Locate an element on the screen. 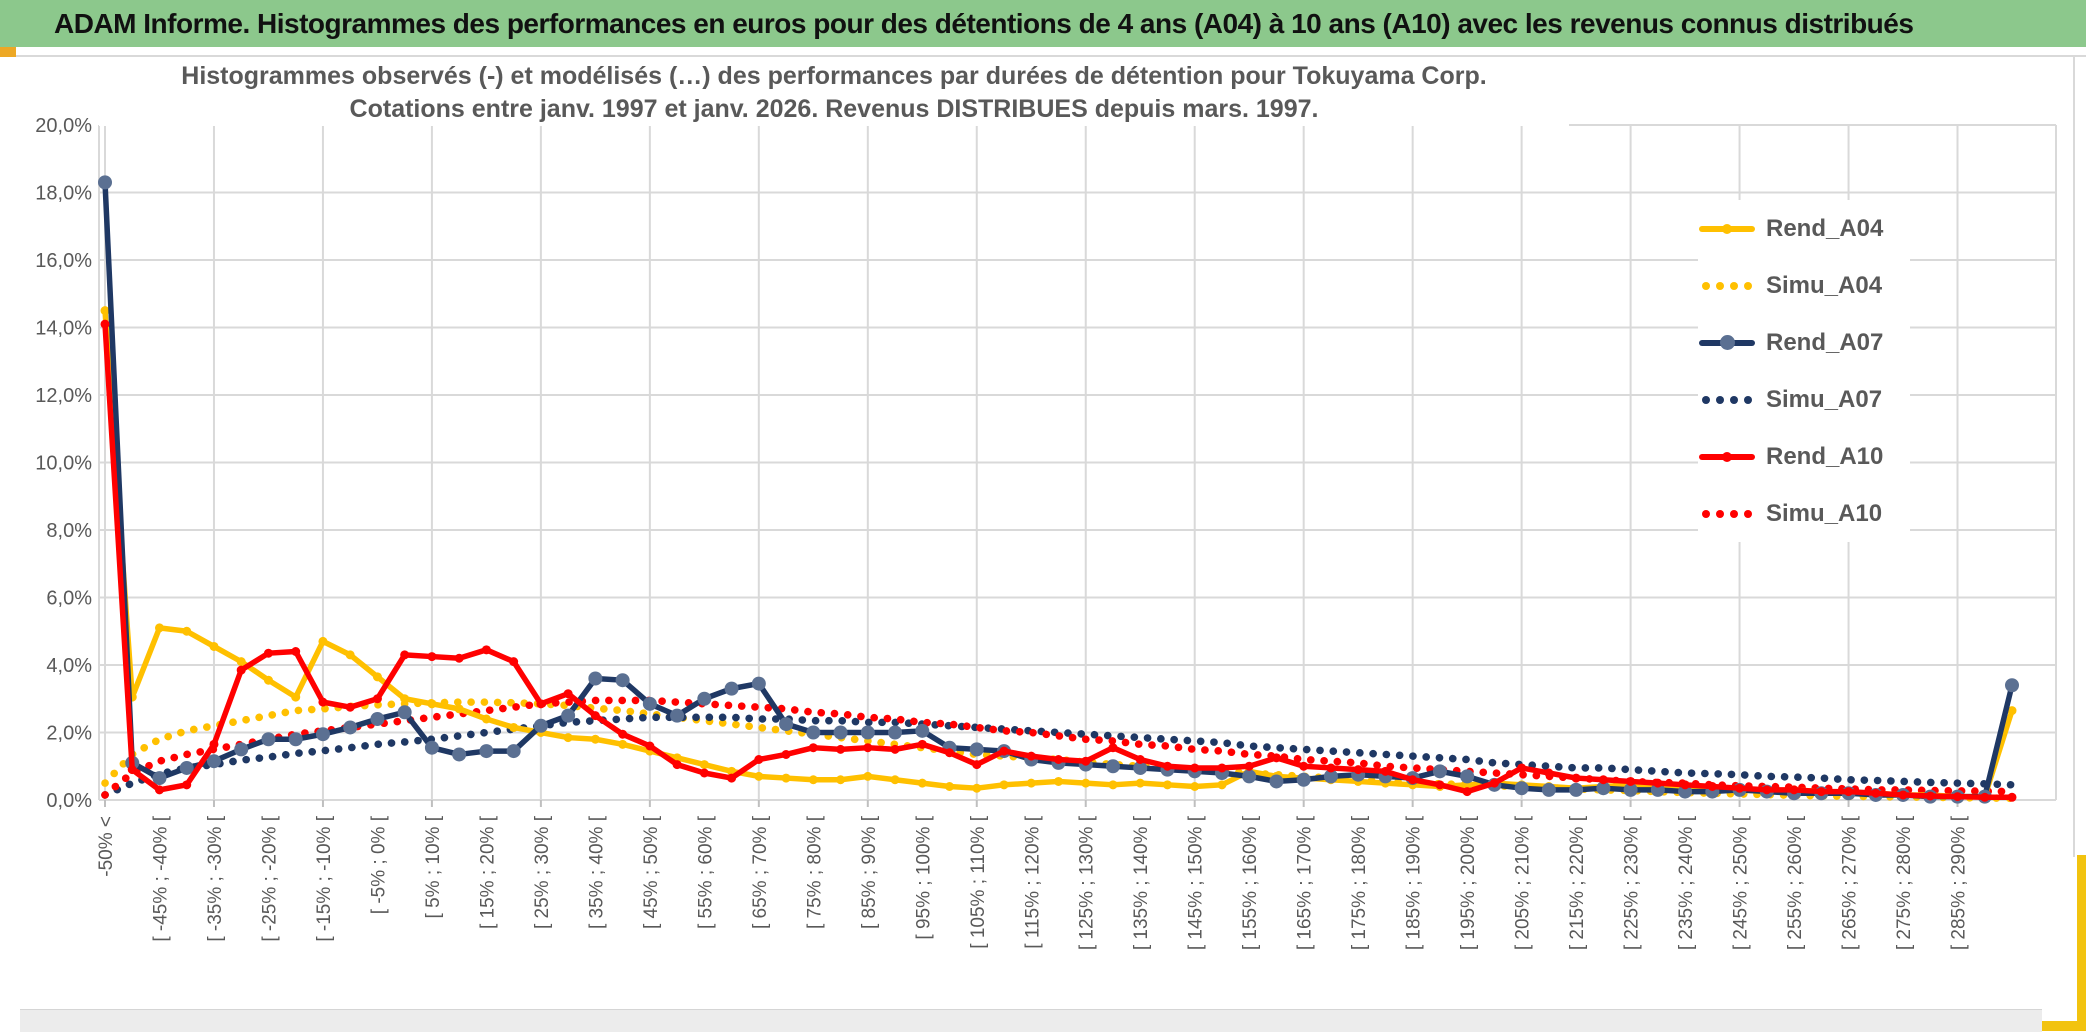 This screenshot has width=2086, height=1032. legend-label: Rend_A10 is located at coordinates (1825, 456).